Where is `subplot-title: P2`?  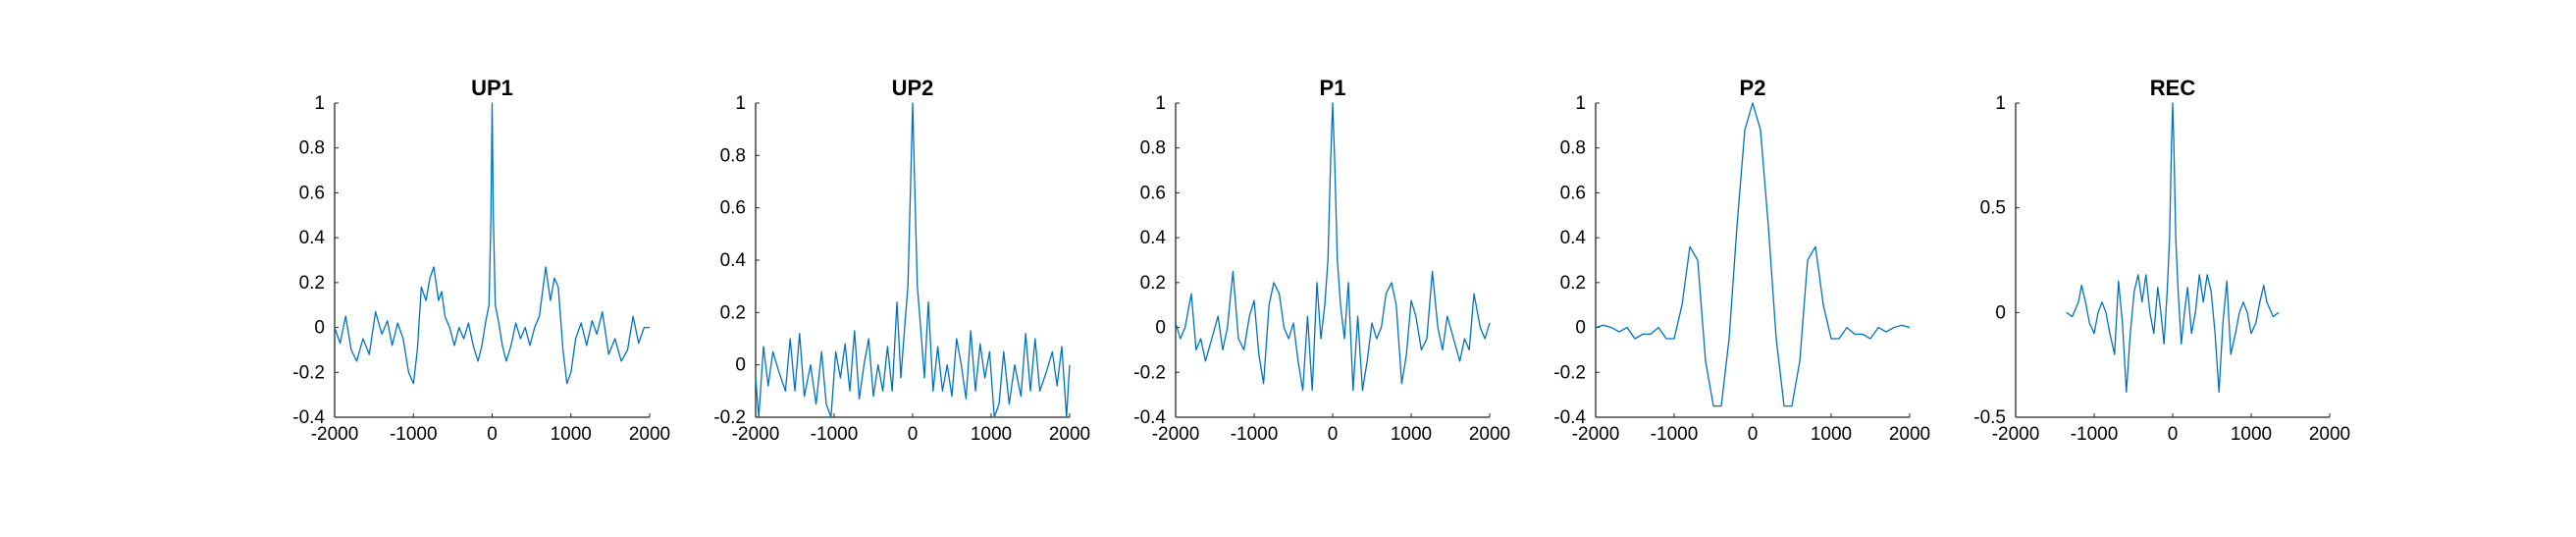
subplot-title: P2 is located at coordinates (1753, 88).